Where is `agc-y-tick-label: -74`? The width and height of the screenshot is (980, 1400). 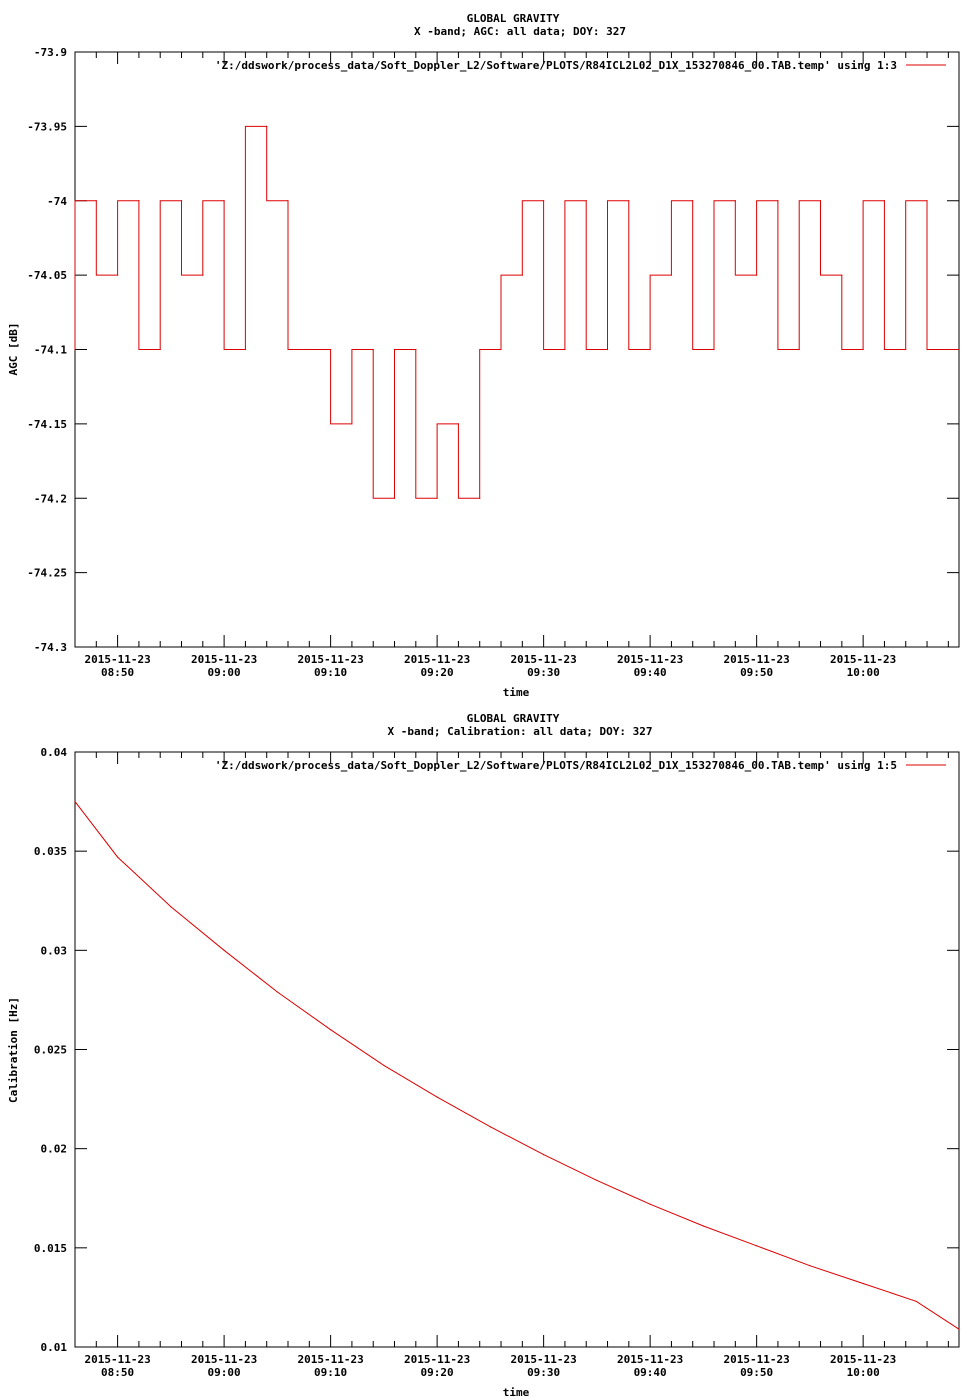
agc-y-tick-label: -74 is located at coordinates (57, 201).